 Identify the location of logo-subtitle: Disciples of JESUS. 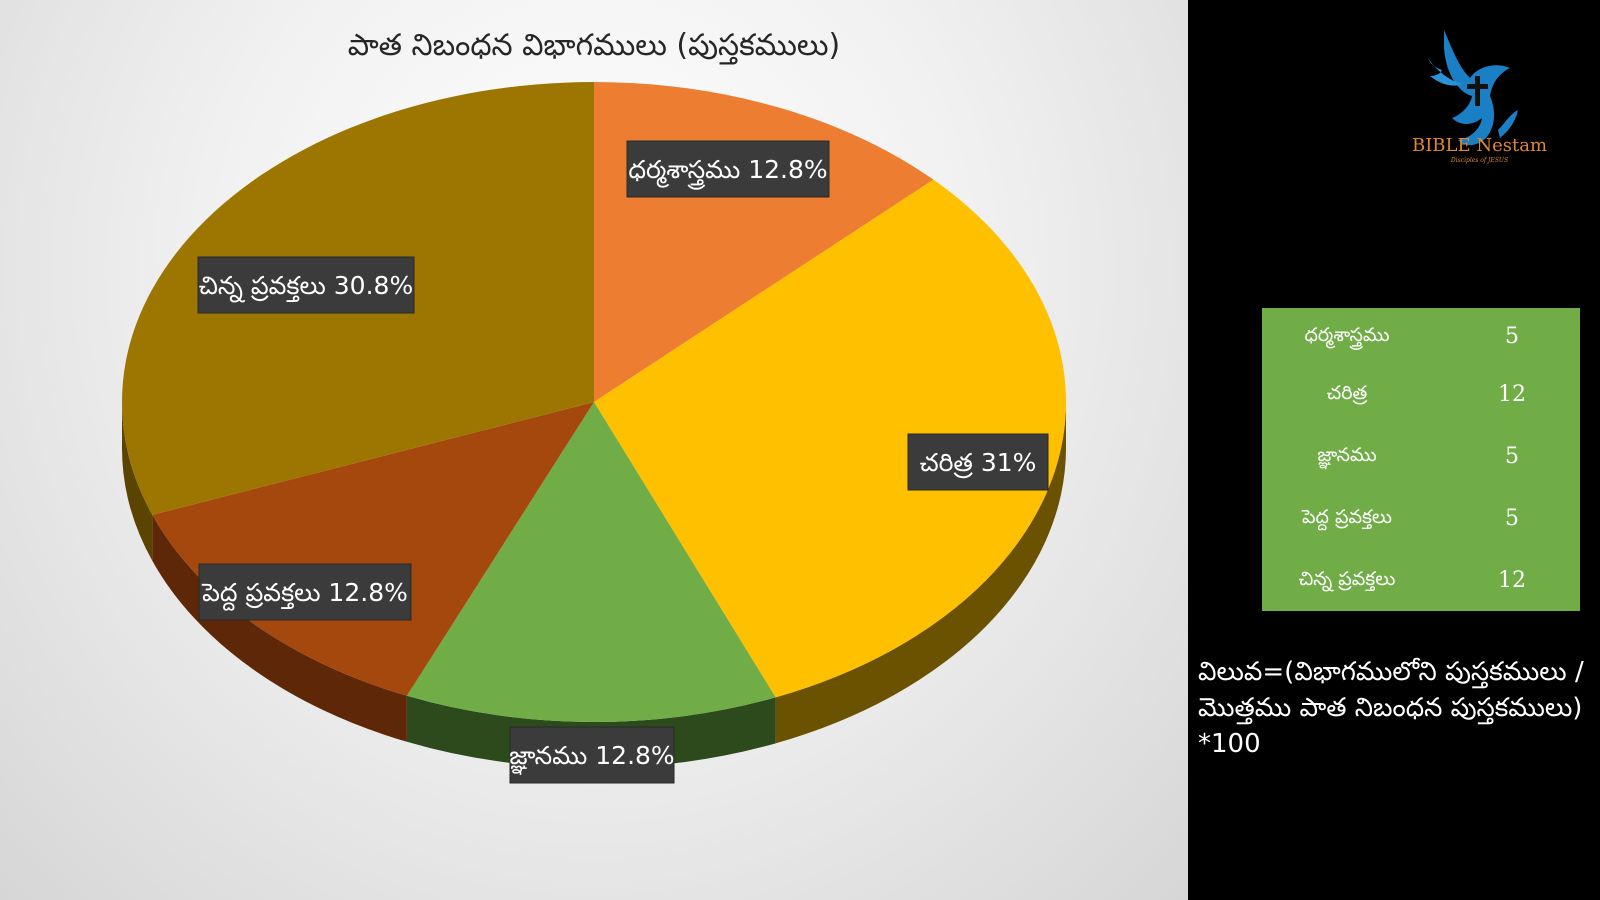
(1479, 160).